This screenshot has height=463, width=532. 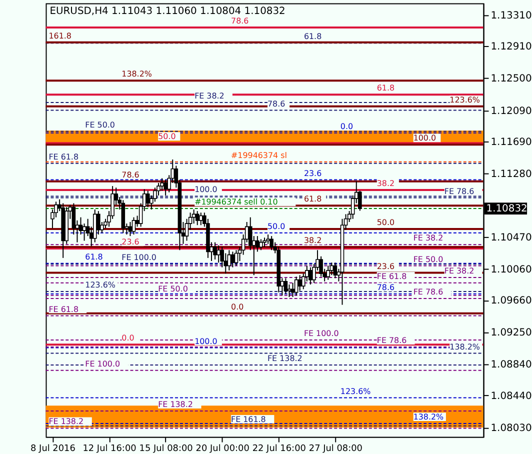 What do you see at coordinates (511, 333) in the screenshot?
I see `y-tick-label: 1.09250` at bounding box center [511, 333].